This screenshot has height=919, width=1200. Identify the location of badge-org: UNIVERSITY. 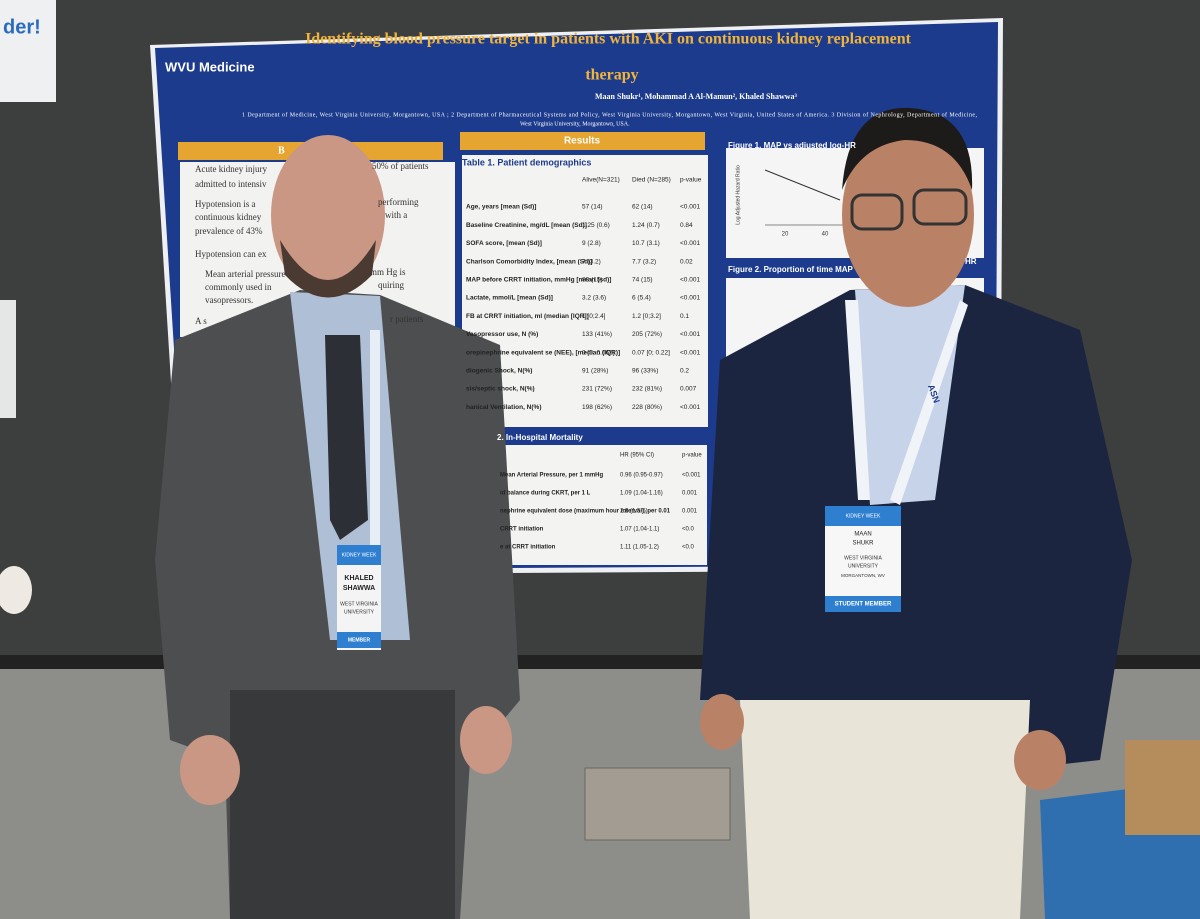
(359, 612).